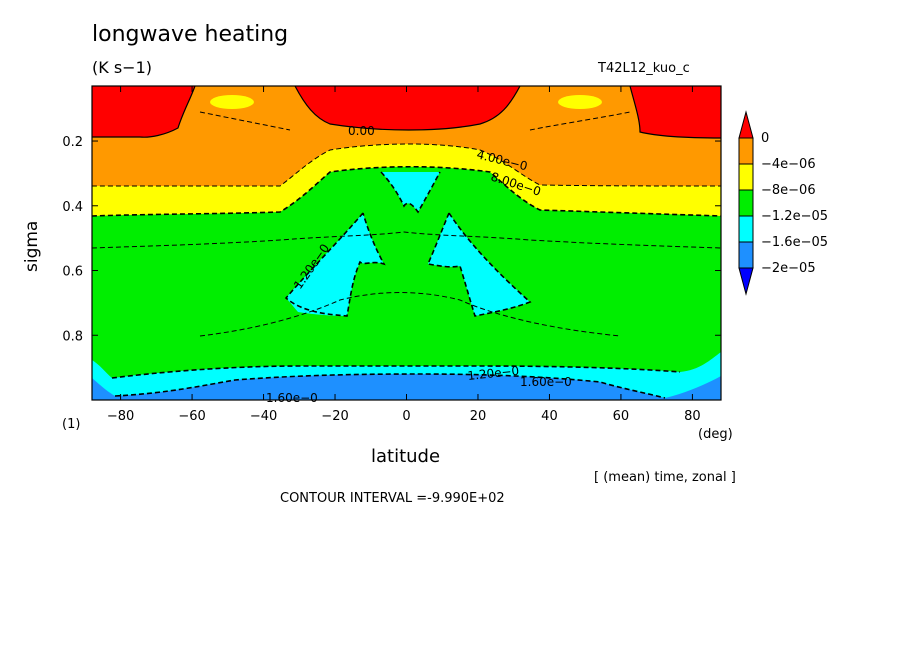 The width and height of the screenshot is (904, 654). What do you see at coordinates (407, 108) in the screenshot?
I see `region-red-center` at bounding box center [407, 108].